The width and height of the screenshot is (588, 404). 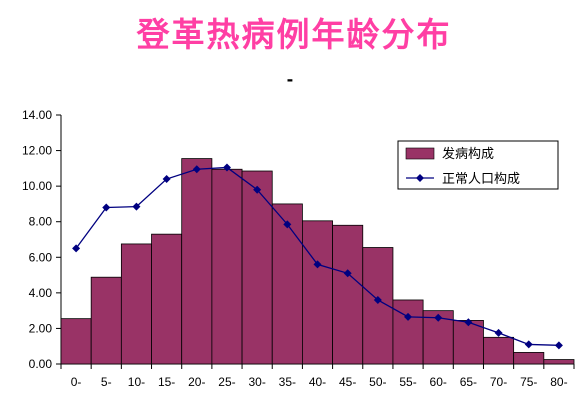 I want to click on x-tick-label: 65-, so click(x=468, y=382).